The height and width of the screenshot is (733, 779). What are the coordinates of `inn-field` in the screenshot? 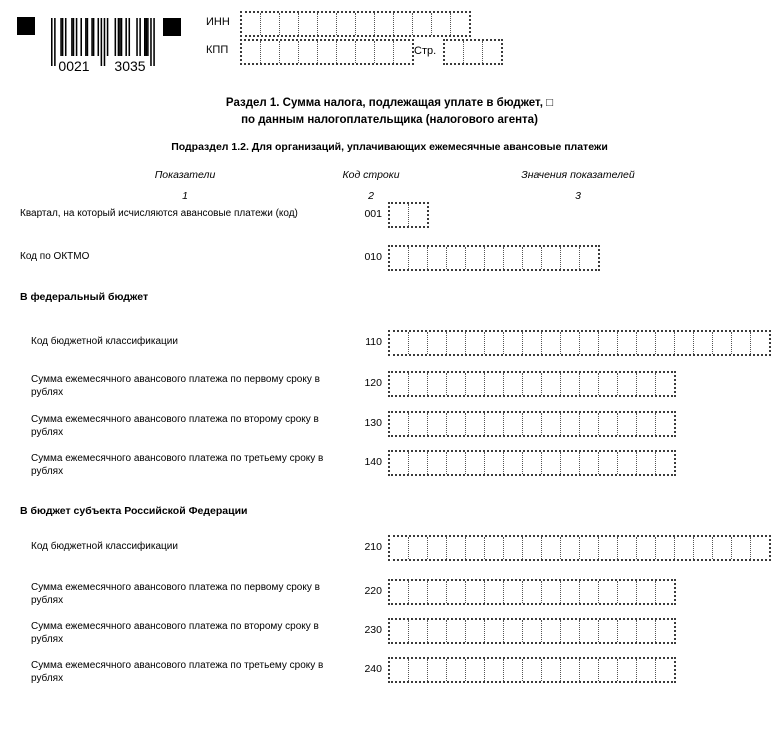 It's located at (355, 24).